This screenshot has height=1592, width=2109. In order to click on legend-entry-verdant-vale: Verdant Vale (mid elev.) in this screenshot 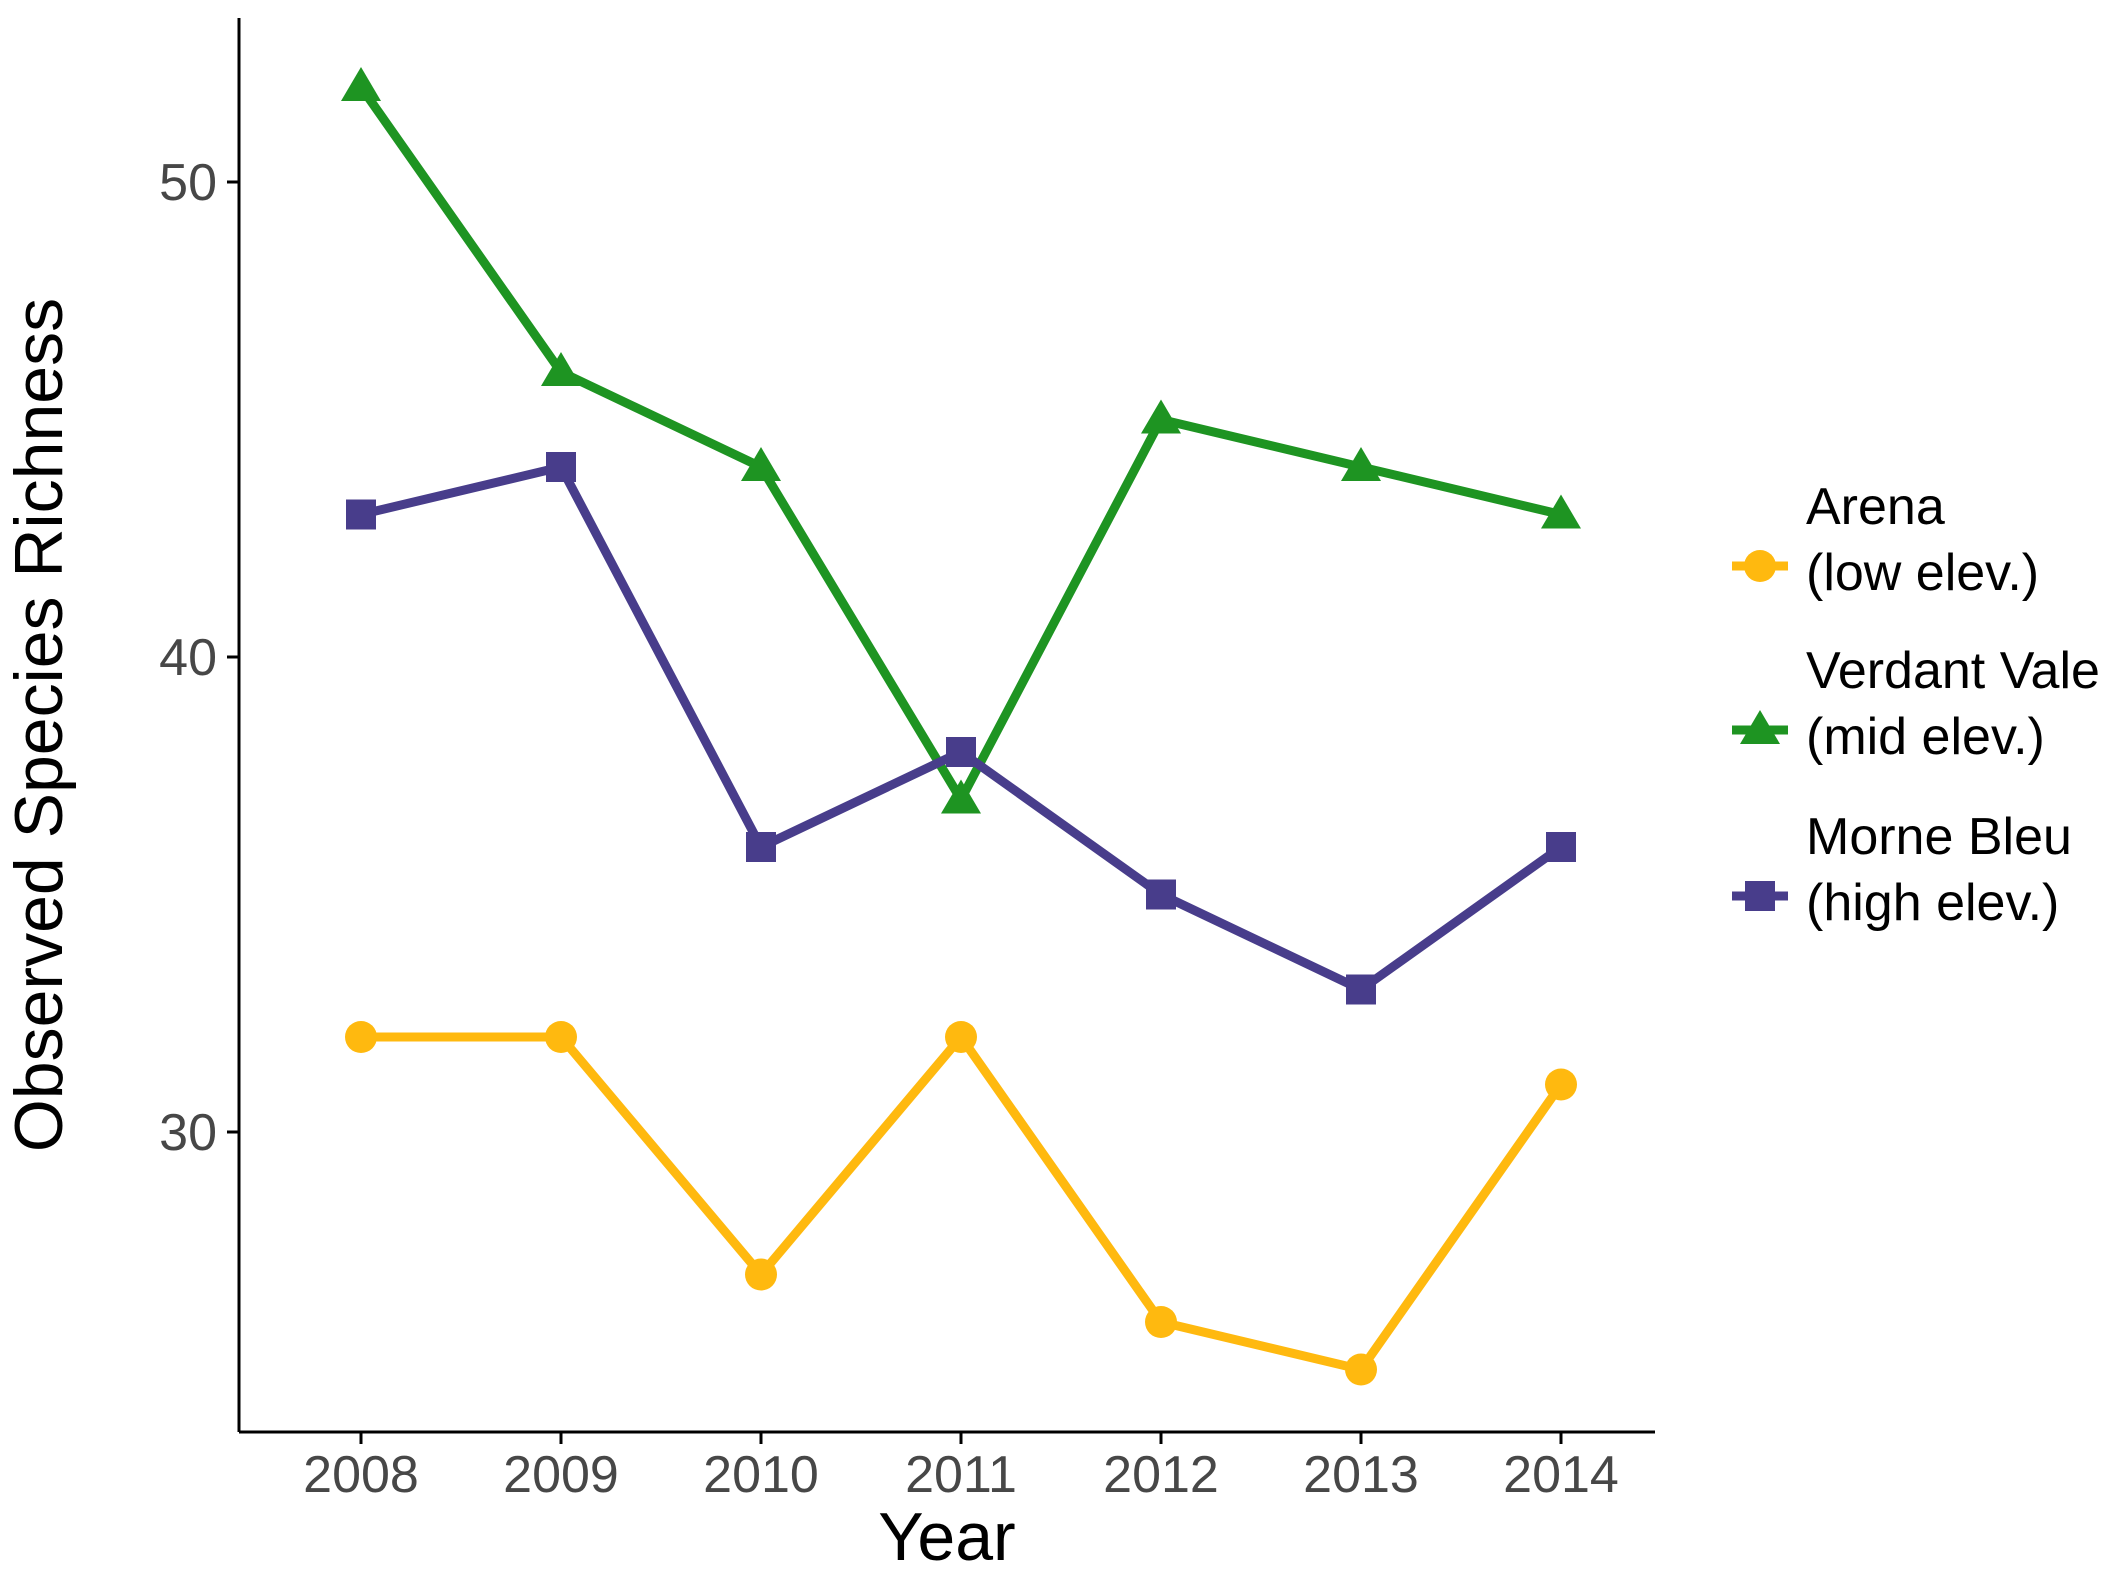, I will do `click(1916, 704)`.